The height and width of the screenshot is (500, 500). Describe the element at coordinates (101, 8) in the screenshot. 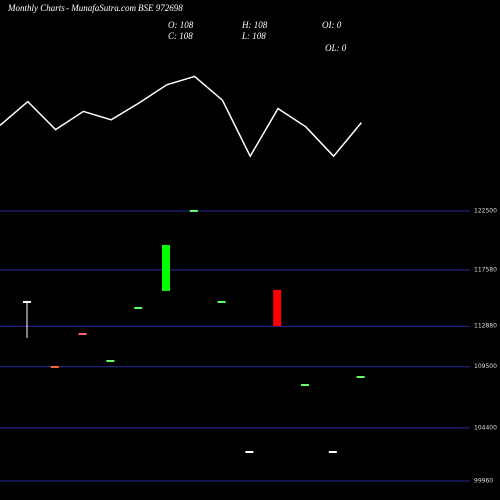

I see `source: - MunafaSutra.com` at that location.